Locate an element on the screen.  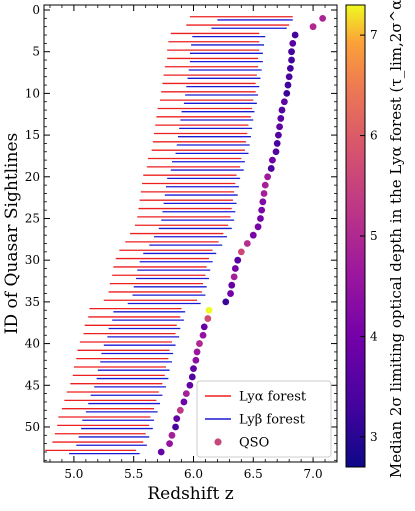
colorbar-tick-label: 5 is located at coordinates (374, 236).